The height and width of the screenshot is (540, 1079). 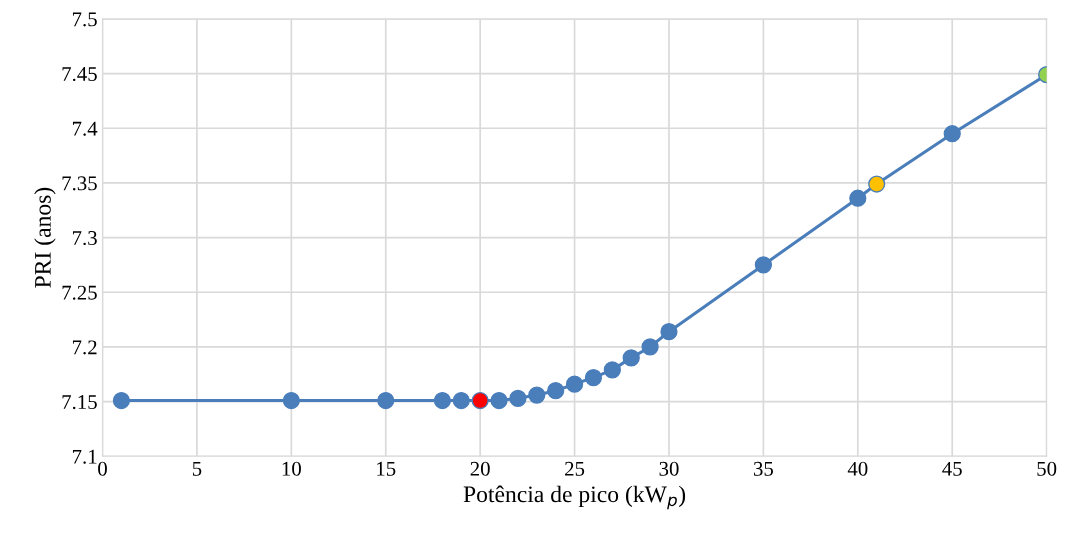 I want to click on x-tick-label: 0, so click(x=102, y=468).